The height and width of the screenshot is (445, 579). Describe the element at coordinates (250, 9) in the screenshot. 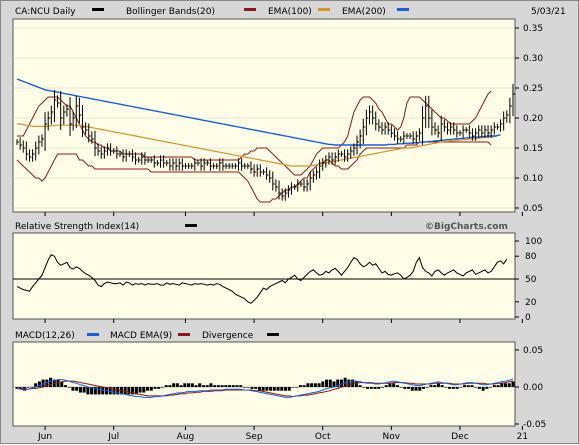

I see `bollinger-legend-swatch` at that location.